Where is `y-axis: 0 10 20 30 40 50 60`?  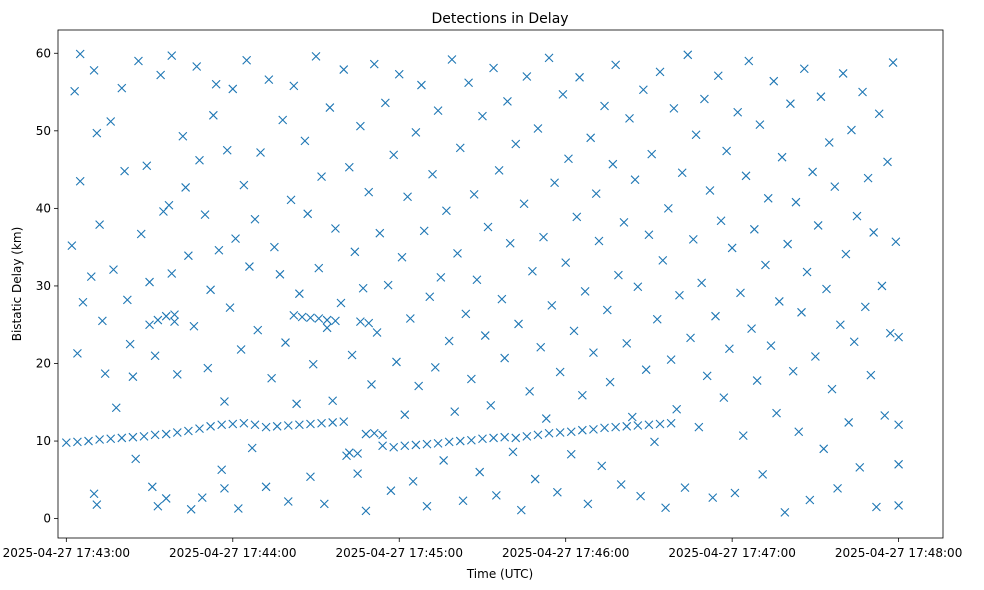
y-axis: 0 10 20 30 40 50 60 is located at coordinates (47, 286).